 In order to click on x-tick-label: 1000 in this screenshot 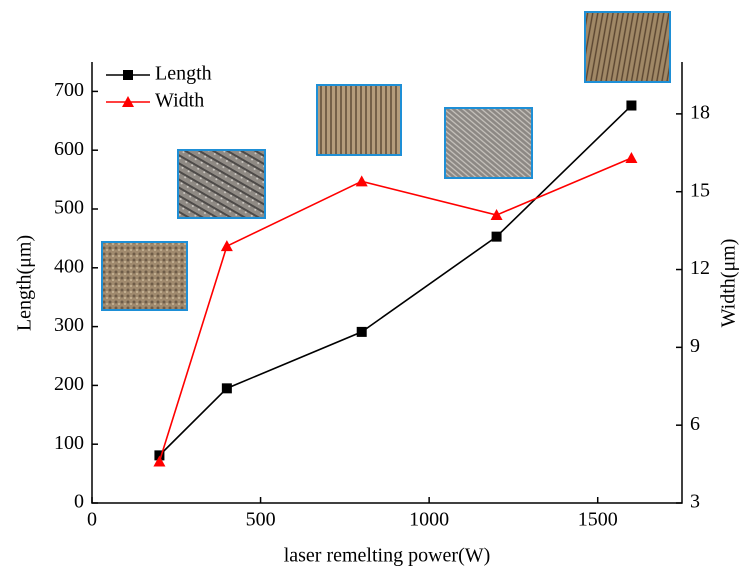, I will do `click(429, 520)`.